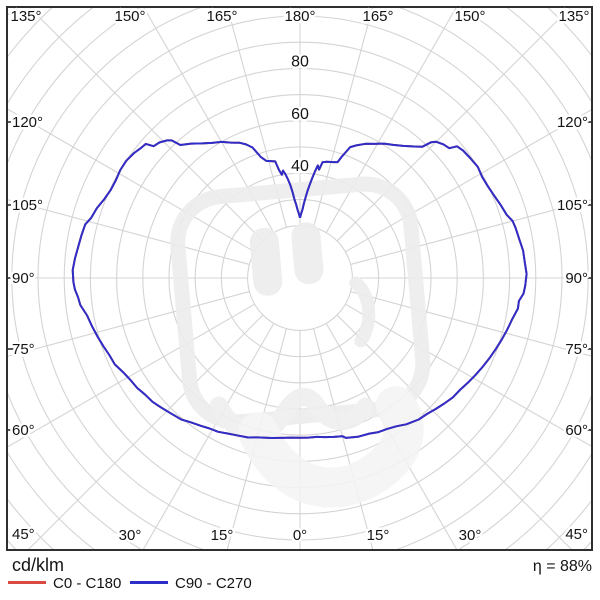 The width and height of the screenshot is (600, 600). I want to click on watermark-swoosh, so click(331, 447).